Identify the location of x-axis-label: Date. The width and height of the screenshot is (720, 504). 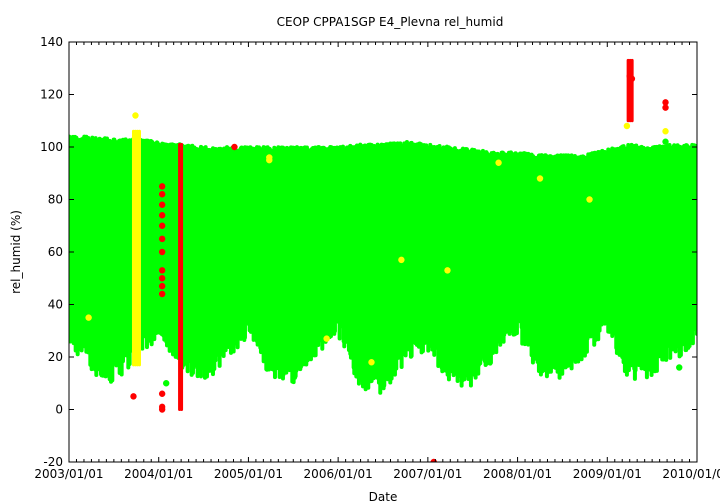
(383, 497).